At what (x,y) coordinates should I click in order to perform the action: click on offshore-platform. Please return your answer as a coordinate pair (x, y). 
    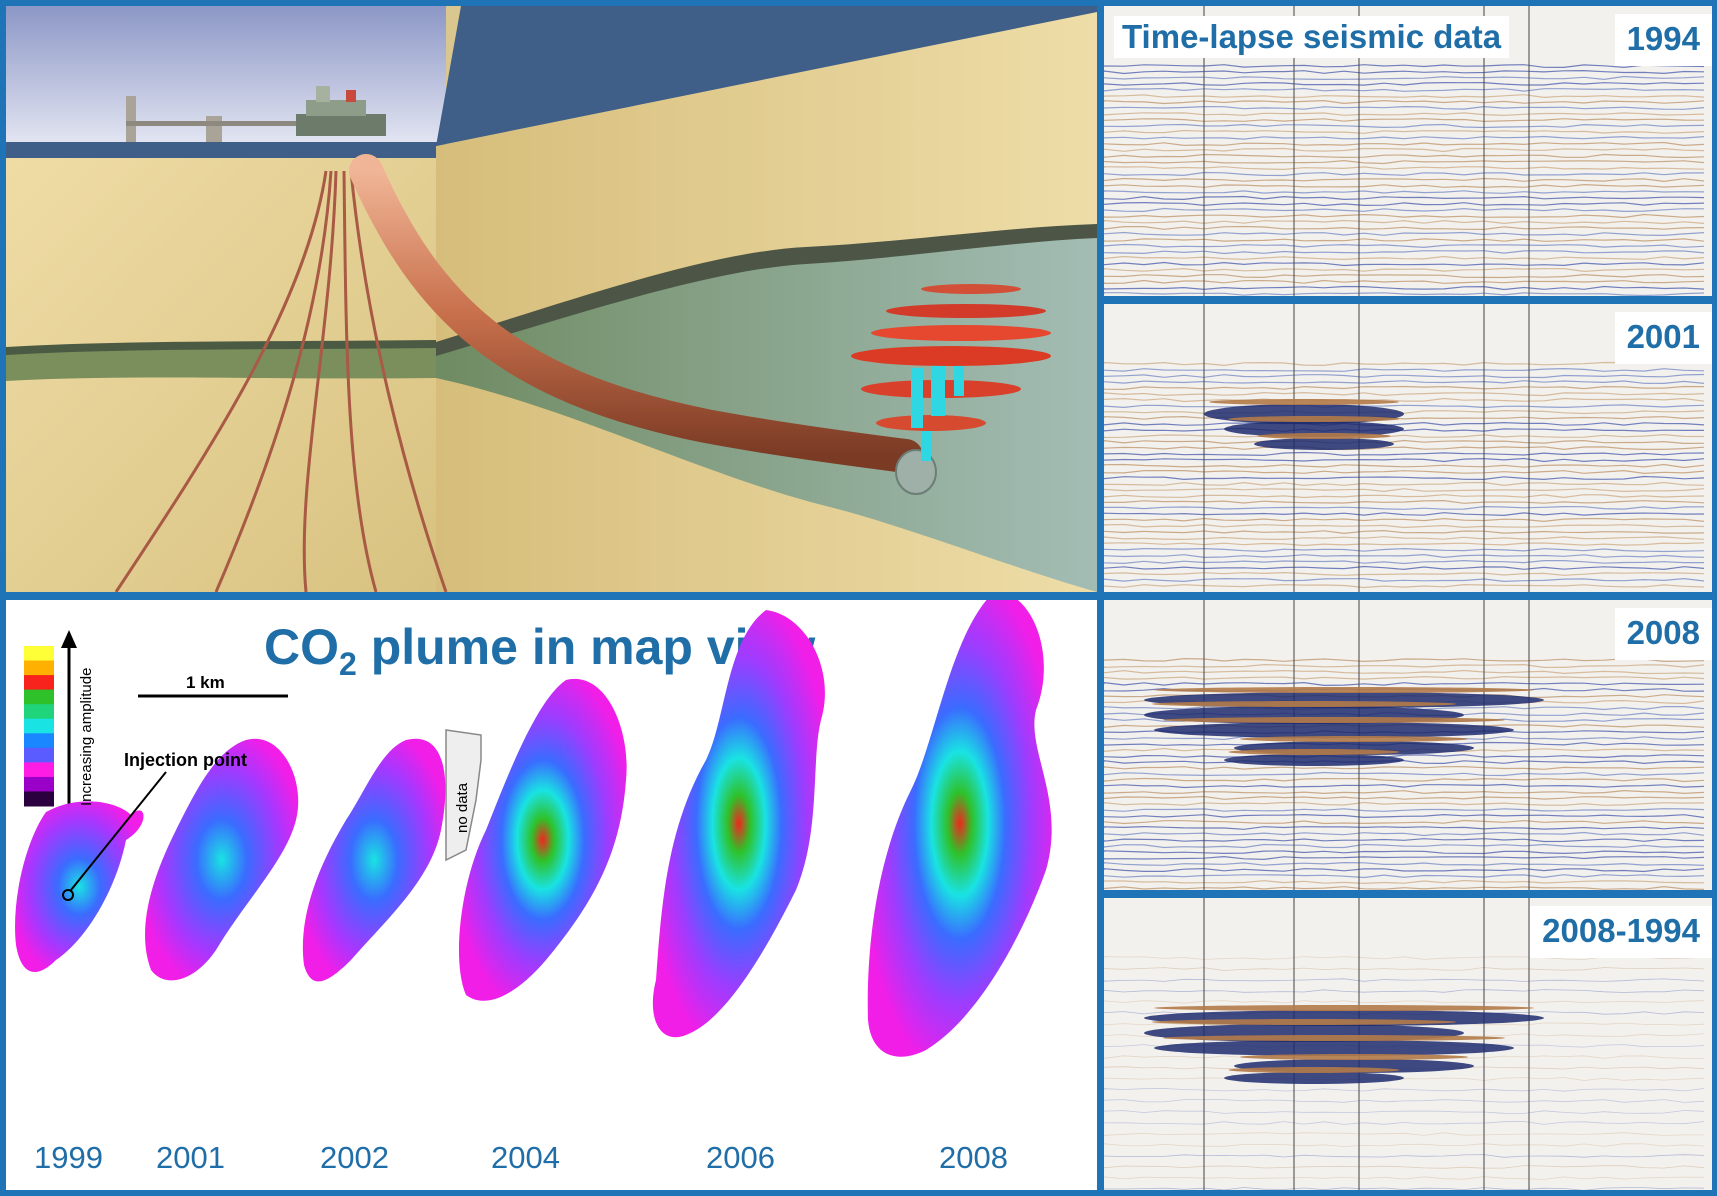
    Looking at the image, I should click on (256, 114).